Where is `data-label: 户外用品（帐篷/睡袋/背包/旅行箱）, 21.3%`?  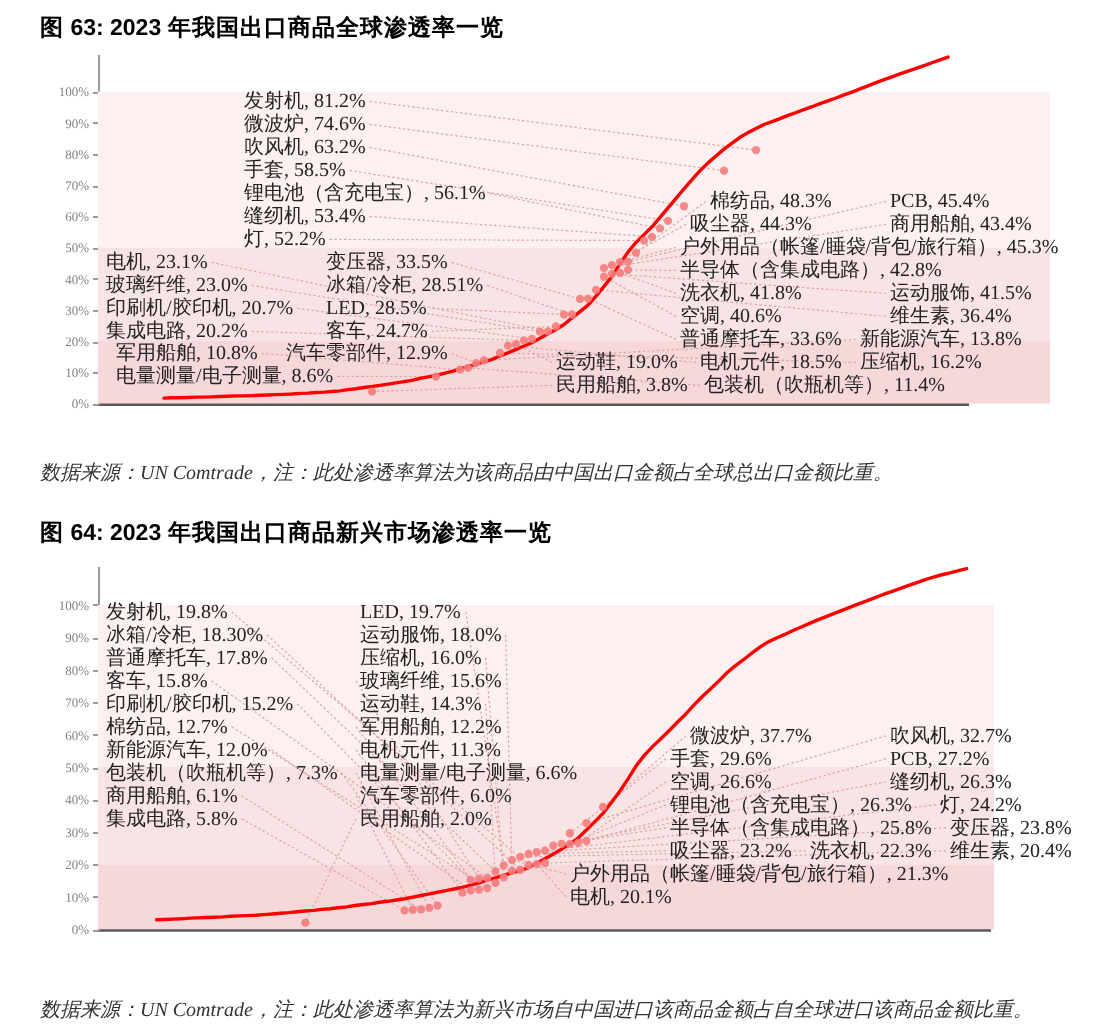 data-label: 户外用品（帐篷/睡袋/背包/旅行箱）, 21.3% is located at coordinates (759, 873).